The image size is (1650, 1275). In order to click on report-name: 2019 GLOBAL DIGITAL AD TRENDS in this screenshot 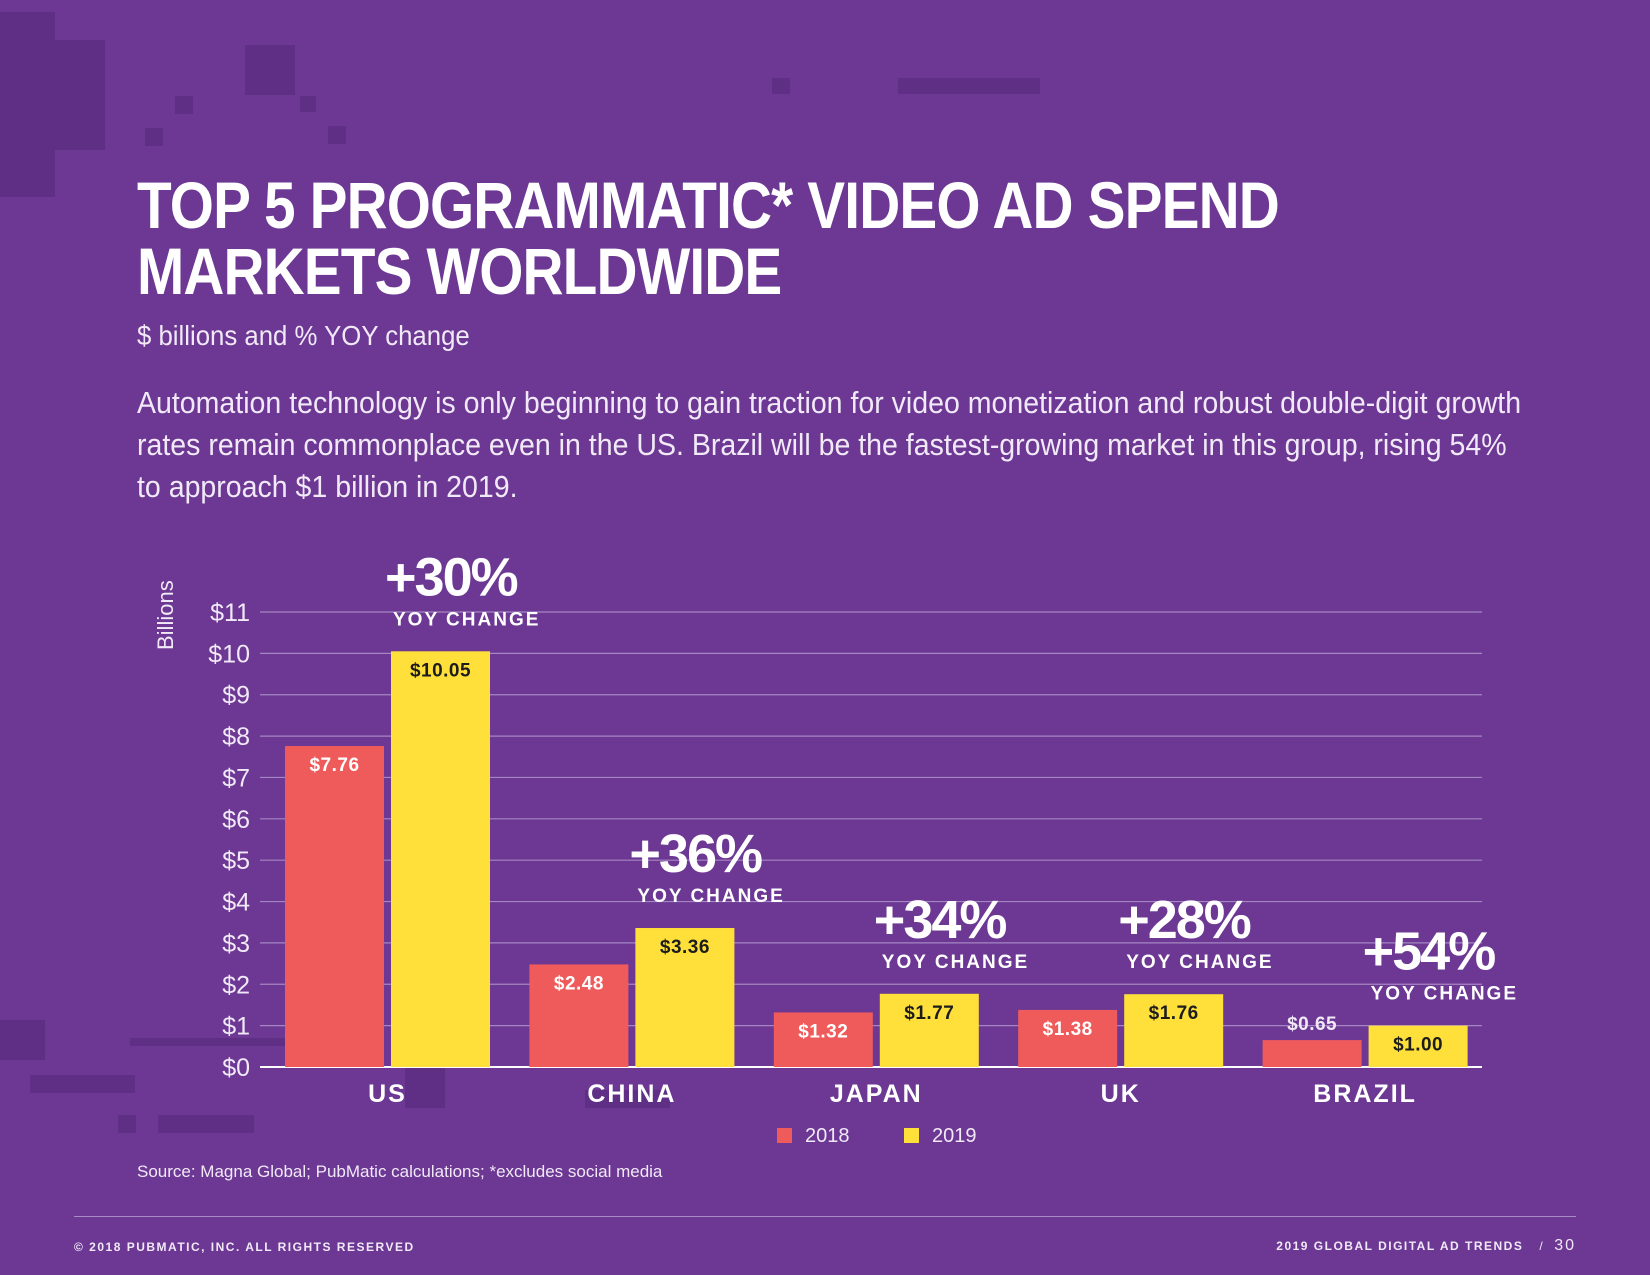, I will do `click(1400, 1246)`.